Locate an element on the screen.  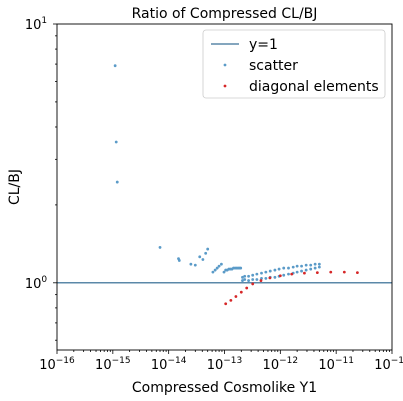
legend-entry-label: diagonal elements is located at coordinates (314, 87).